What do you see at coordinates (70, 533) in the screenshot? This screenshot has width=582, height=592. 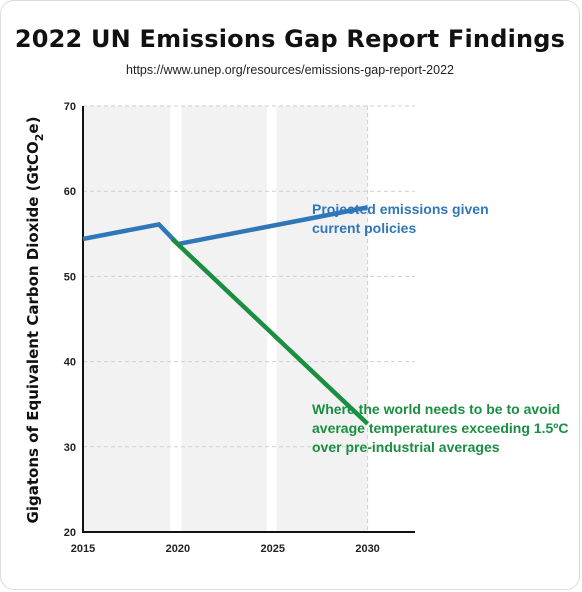 I see `y-tick-label-20: 20` at bounding box center [70, 533].